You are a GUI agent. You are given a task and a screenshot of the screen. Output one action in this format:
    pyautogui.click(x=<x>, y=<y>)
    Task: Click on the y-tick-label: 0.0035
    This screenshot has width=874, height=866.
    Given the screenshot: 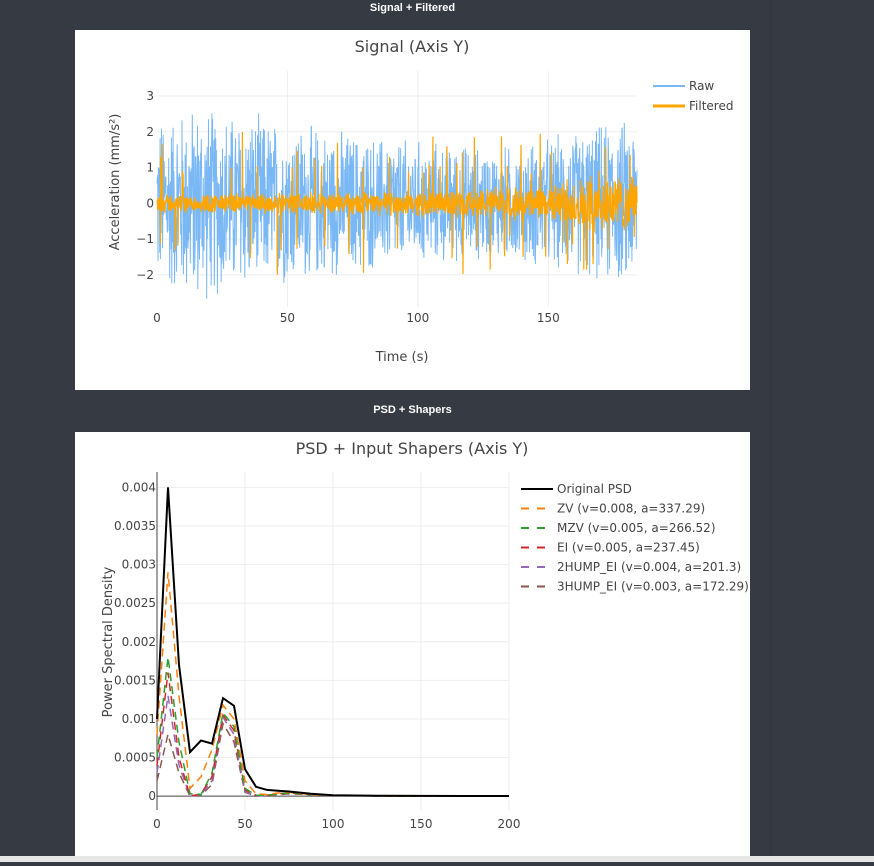 What is the action you would take?
    pyautogui.click(x=135, y=526)
    